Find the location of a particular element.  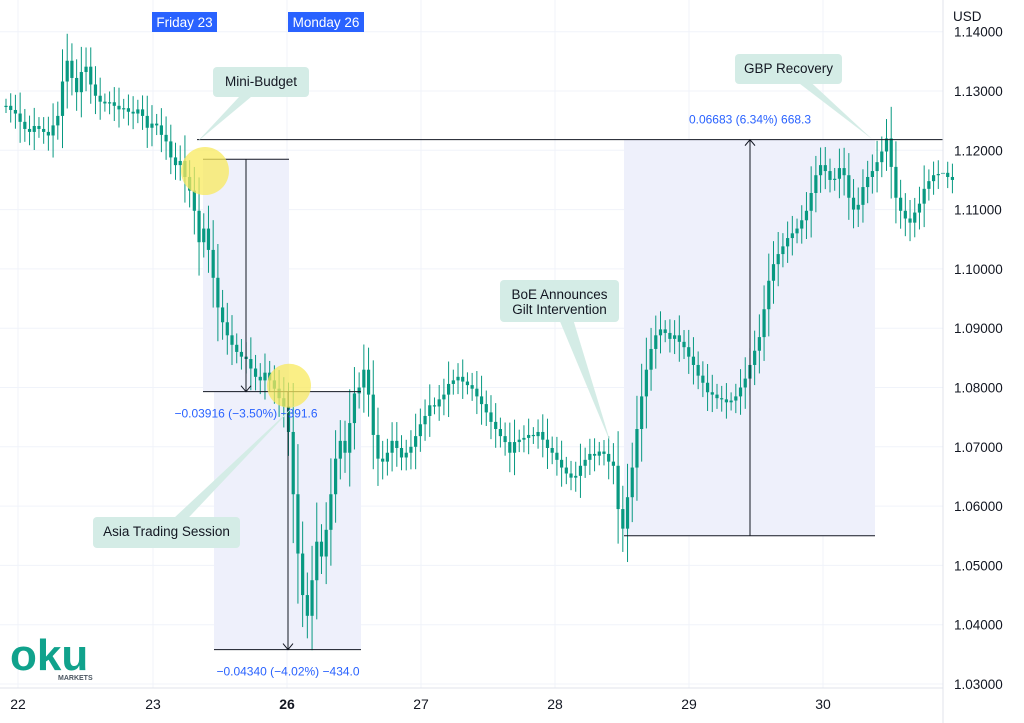

callout-gbp-recovery-box is located at coordinates (788, 69).